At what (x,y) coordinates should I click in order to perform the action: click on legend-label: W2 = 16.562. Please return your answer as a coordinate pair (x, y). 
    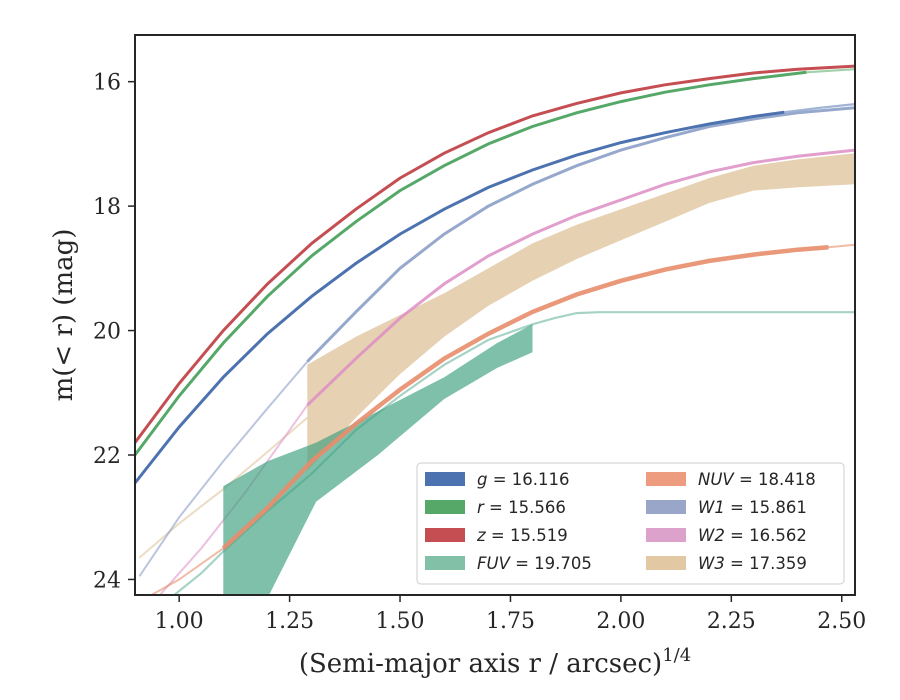
    Looking at the image, I should click on (752, 535).